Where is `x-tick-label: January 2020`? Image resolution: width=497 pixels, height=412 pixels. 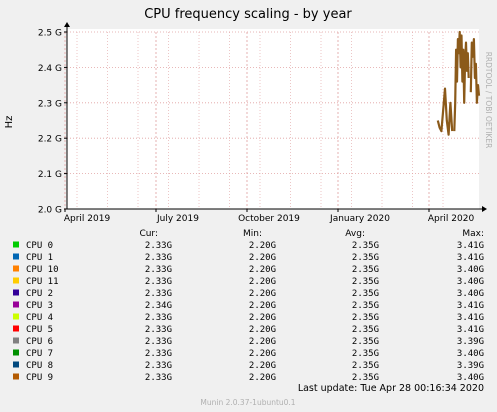
x-tick-label: January 2020 is located at coordinates (359, 219).